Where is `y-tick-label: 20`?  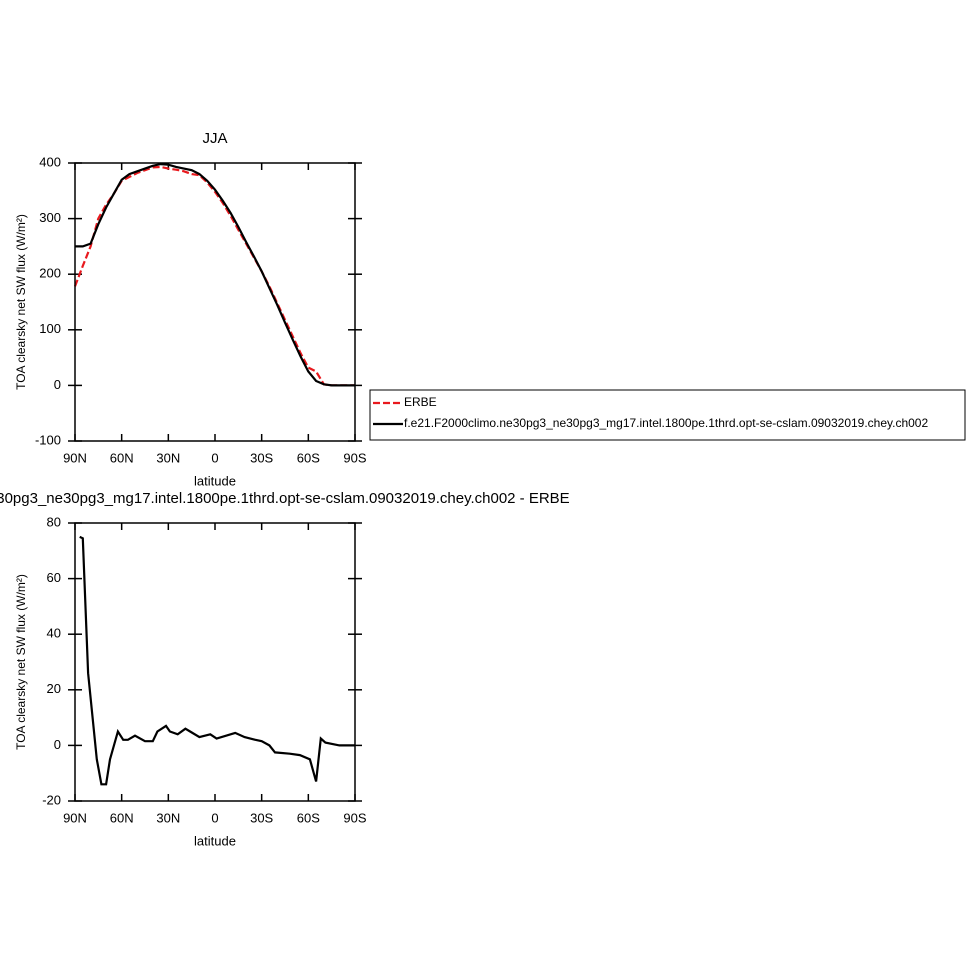
y-tick-label: 20 is located at coordinates (54, 688).